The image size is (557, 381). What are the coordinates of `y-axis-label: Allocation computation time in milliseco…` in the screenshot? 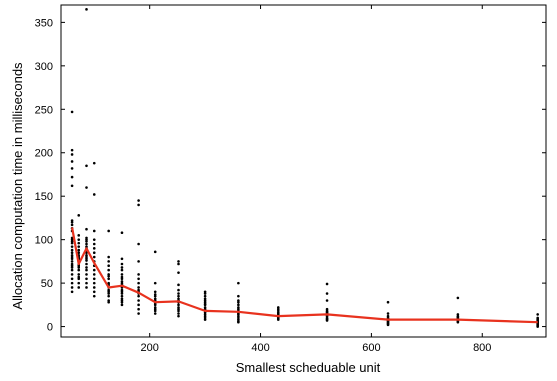 It's located at (17, 186).